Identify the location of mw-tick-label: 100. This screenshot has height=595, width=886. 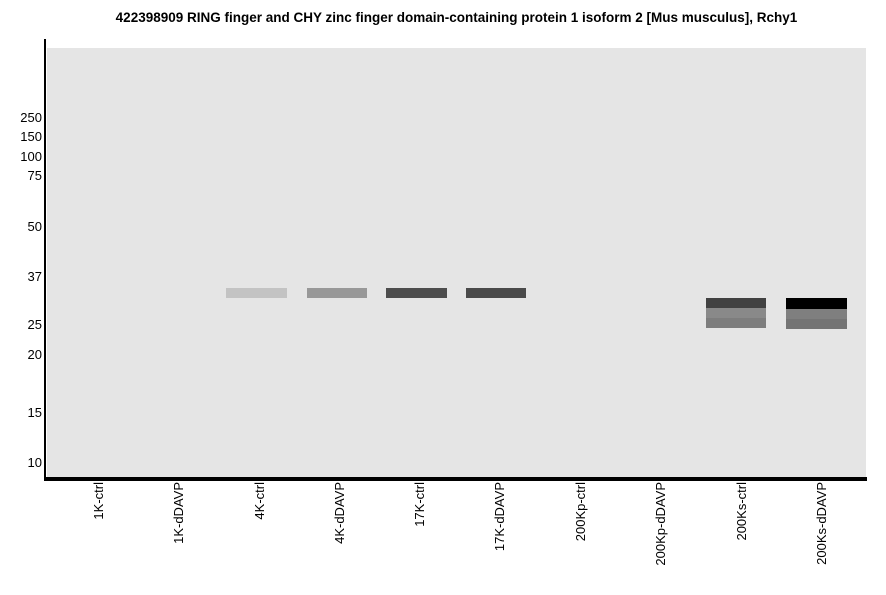
(31, 156).